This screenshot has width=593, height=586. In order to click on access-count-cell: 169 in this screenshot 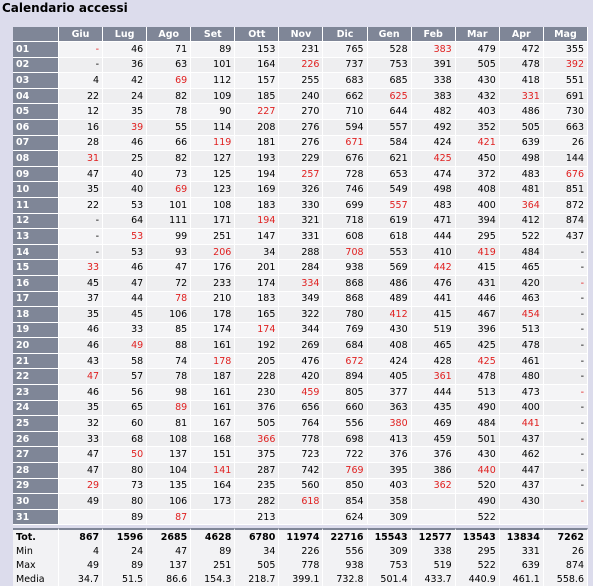, I will do `click(257, 190)`.